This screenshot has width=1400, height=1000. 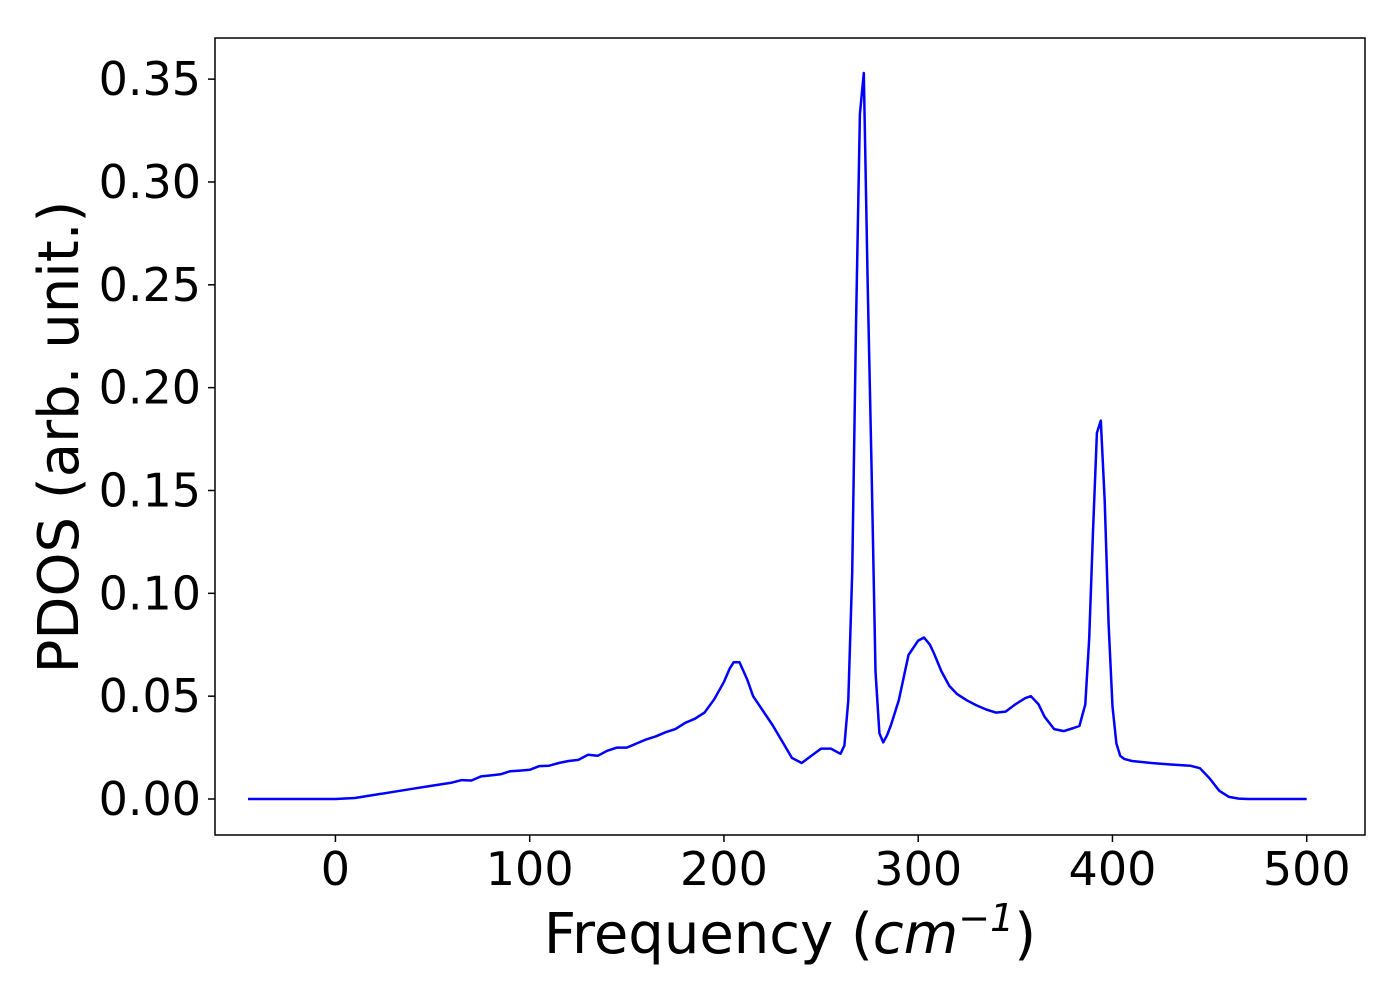 I want to click on x-tick-label: 200, so click(x=724, y=869).